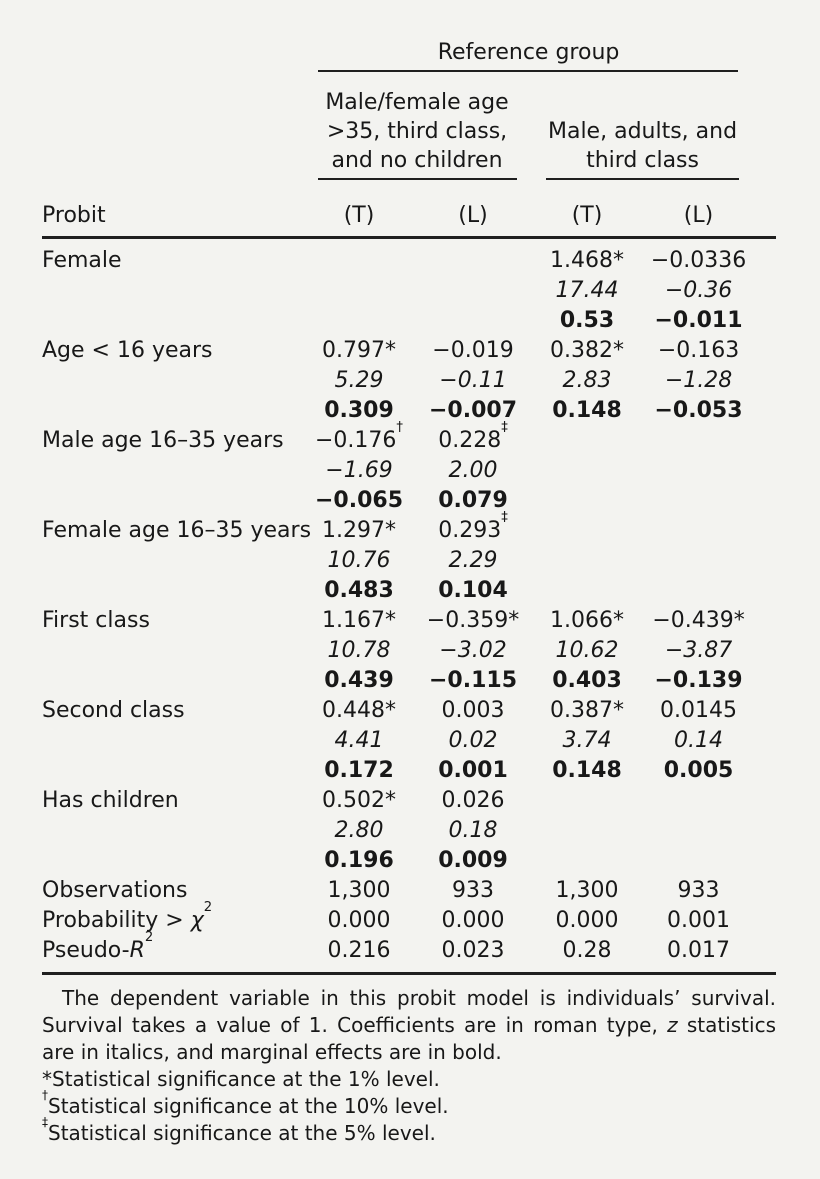 This screenshot has height=1179, width=820. I want to click on stat-row: Pseudo-R2 0.216 0.023 0.28 0.017, so click(409, 952).